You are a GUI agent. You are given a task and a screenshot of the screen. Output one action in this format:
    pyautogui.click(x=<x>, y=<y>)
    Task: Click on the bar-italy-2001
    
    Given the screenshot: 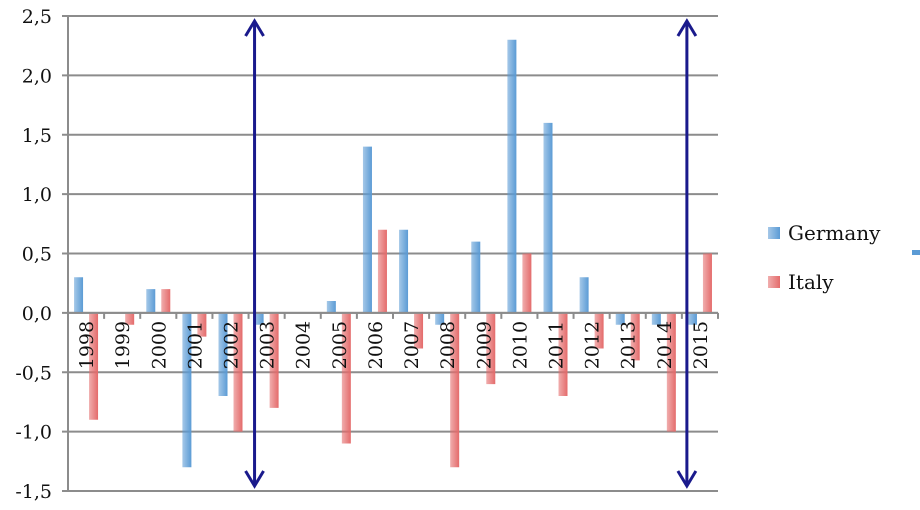 What is the action you would take?
    pyautogui.click(x=202, y=324)
    